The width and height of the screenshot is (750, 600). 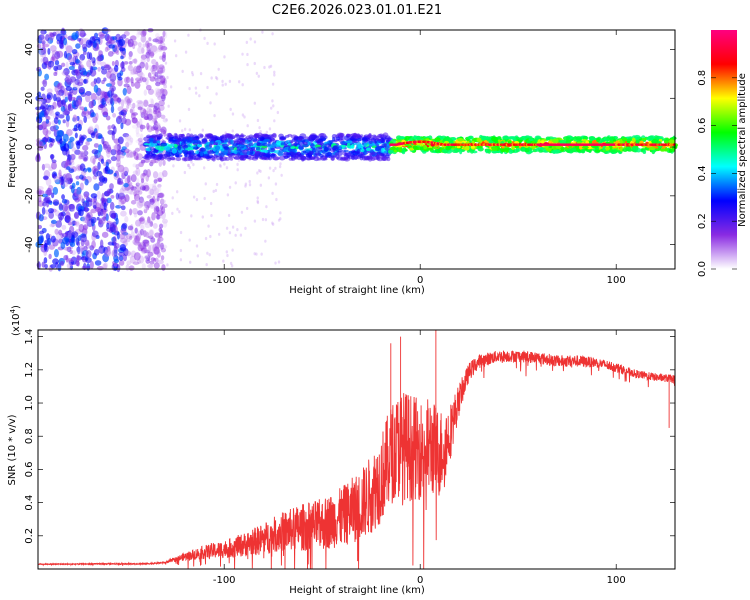 I want to click on y-tick-label: 40, so click(x=29, y=49).